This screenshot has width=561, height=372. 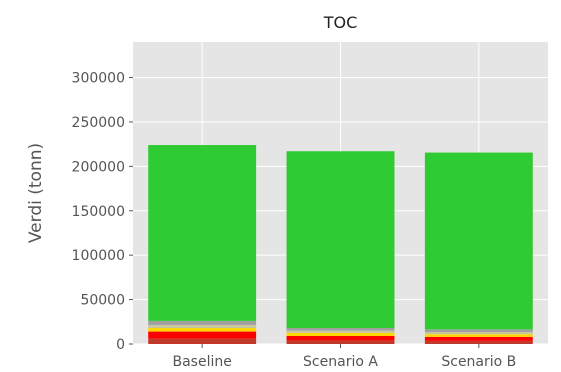 I want to click on x-tick-label: Baseline, so click(x=201, y=362).